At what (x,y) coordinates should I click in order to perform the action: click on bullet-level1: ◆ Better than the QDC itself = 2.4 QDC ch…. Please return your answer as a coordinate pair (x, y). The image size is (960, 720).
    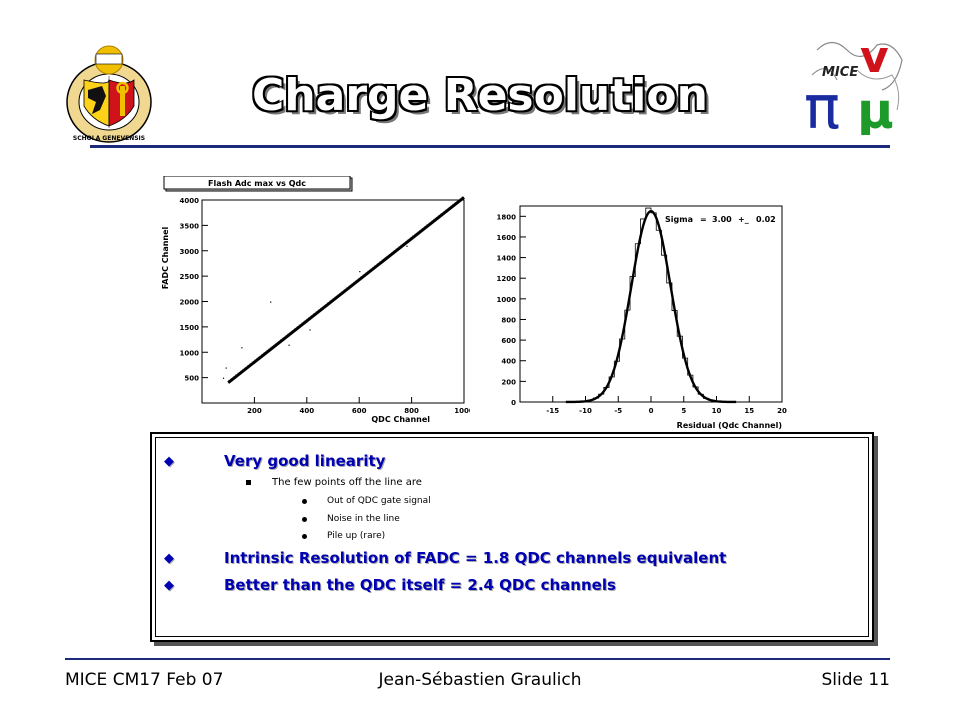
    Looking at the image, I should click on (390, 585).